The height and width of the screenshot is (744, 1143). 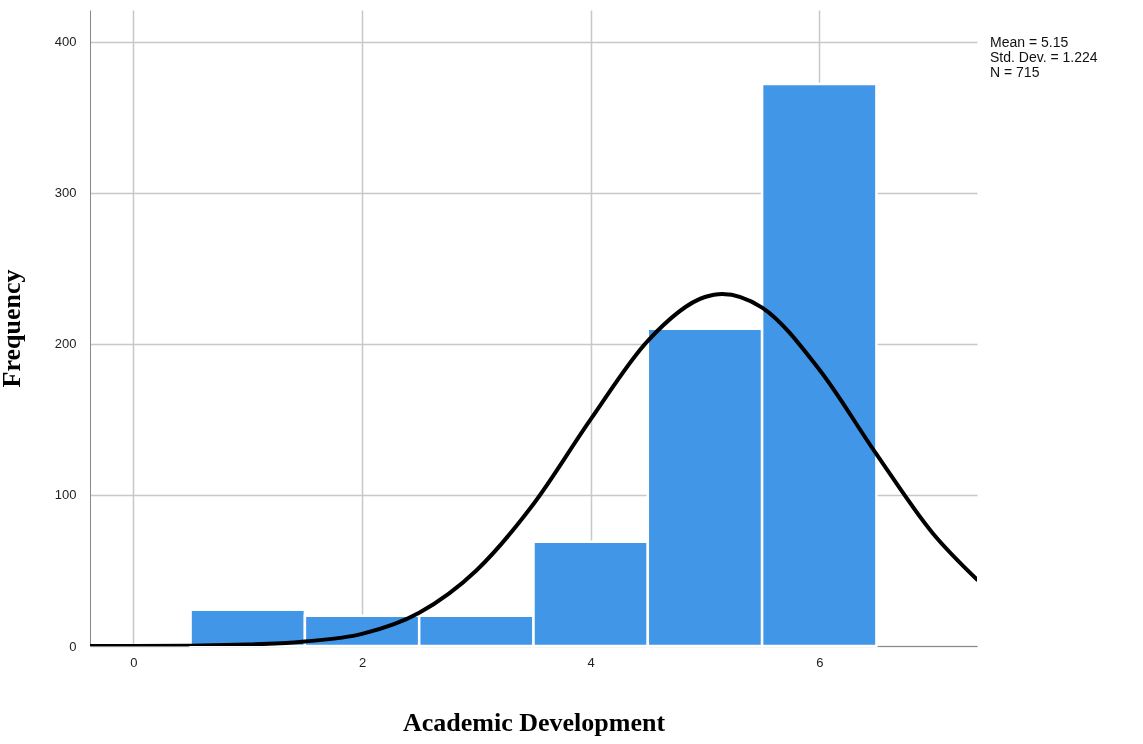 What do you see at coordinates (13, 328) in the screenshot?
I see `y-axis-title: Frequency` at bounding box center [13, 328].